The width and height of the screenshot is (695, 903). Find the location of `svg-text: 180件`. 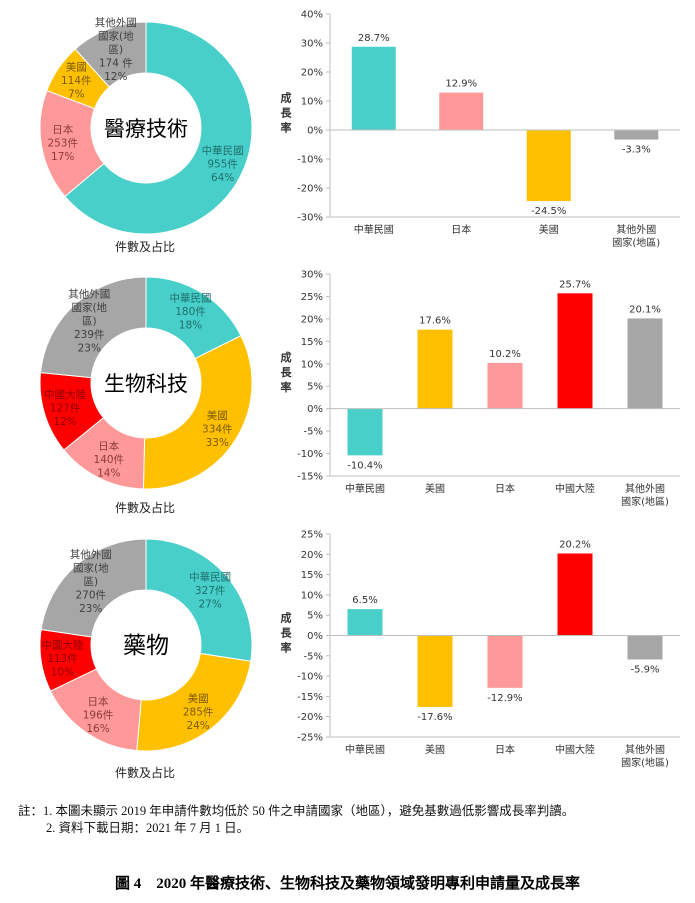

svg-text: 180件 is located at coordinates (190, 312).